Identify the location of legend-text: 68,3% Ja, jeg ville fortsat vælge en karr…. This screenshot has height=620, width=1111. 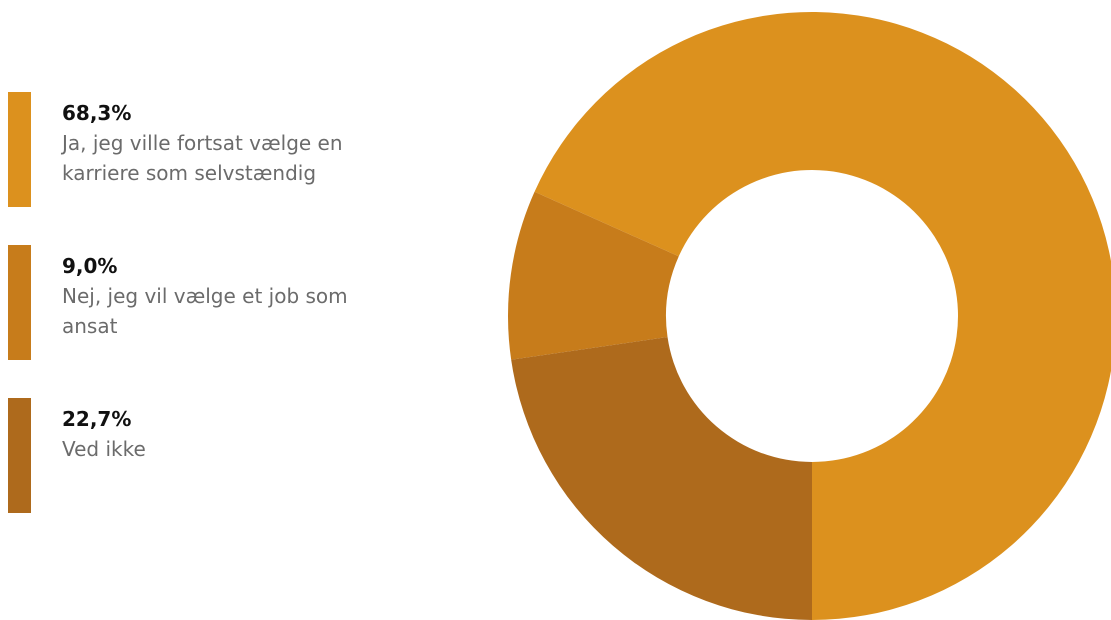
(212, 143).